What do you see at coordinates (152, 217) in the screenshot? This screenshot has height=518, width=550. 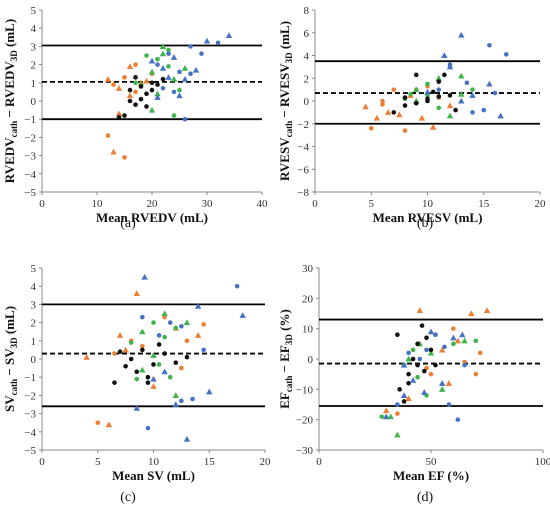 I see `x-axis-label: Mean RVEDV (mL)` at bounding box center [152, 217].